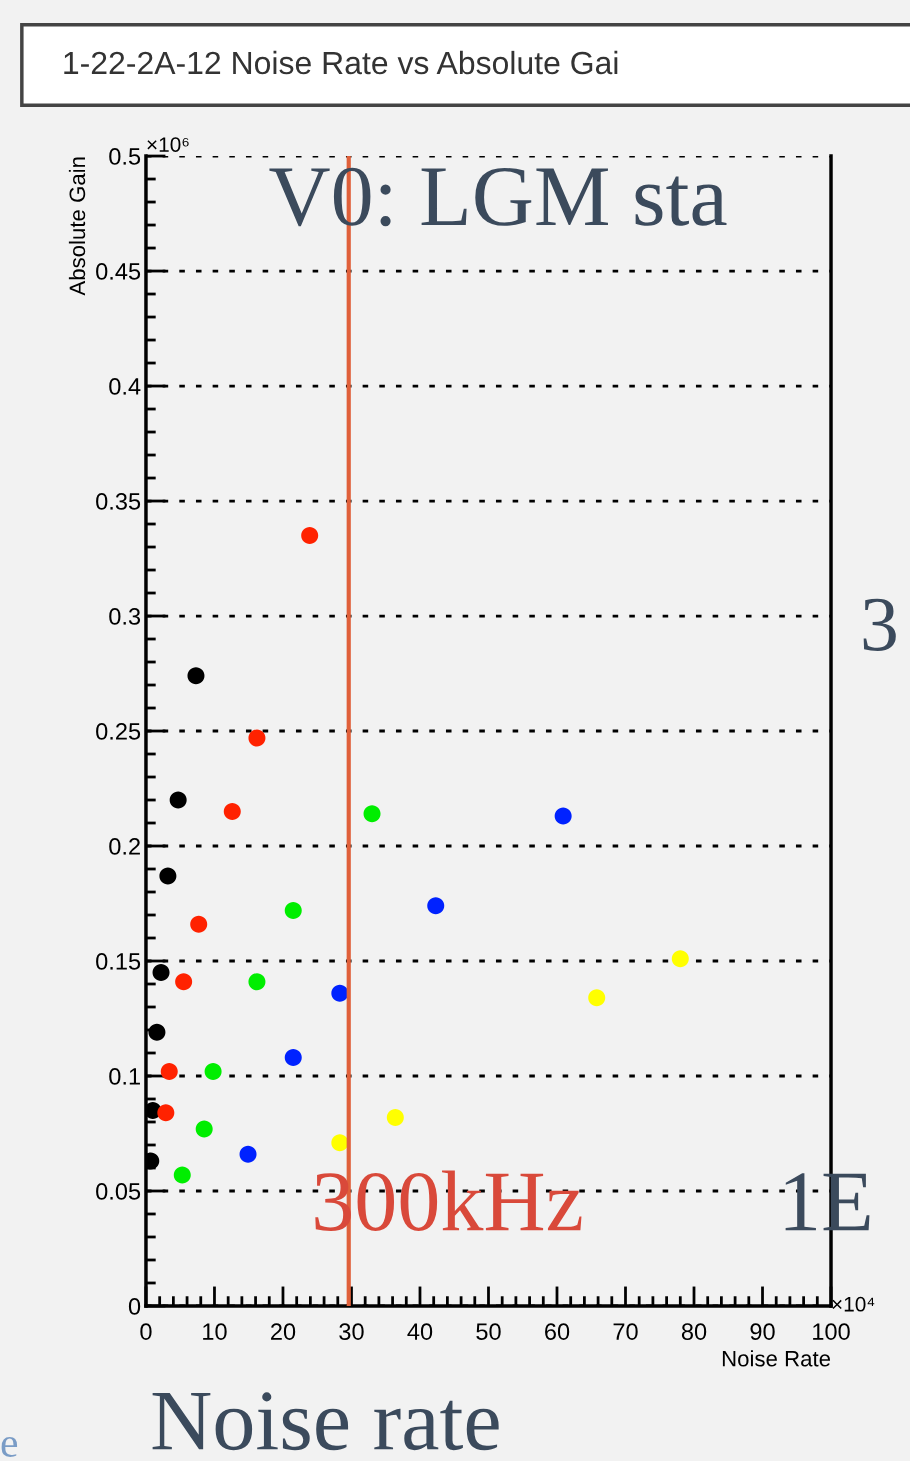 Image resolution: width=910 pixels, height=1461 pixels. I want to click on y-tick-label: 0, so click(134, 1306).